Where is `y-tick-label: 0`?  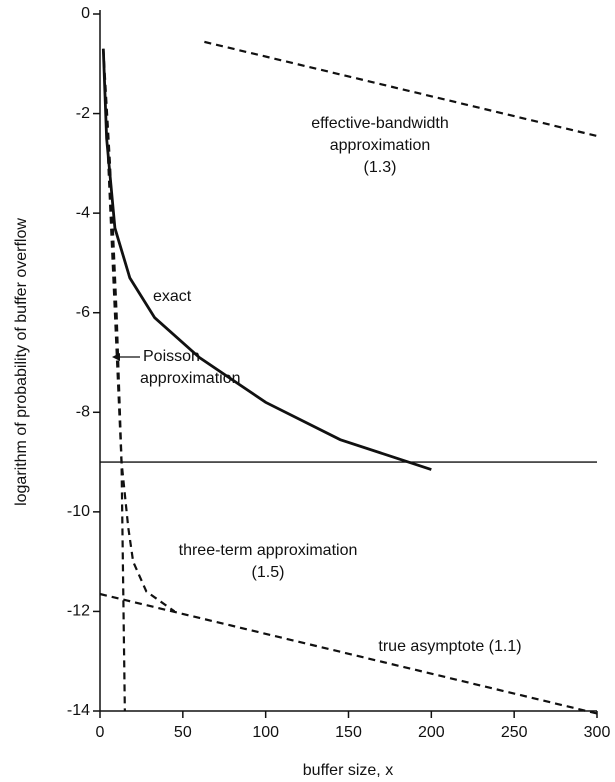
y-tick-label: 0 is located at coordinates (85, 13).